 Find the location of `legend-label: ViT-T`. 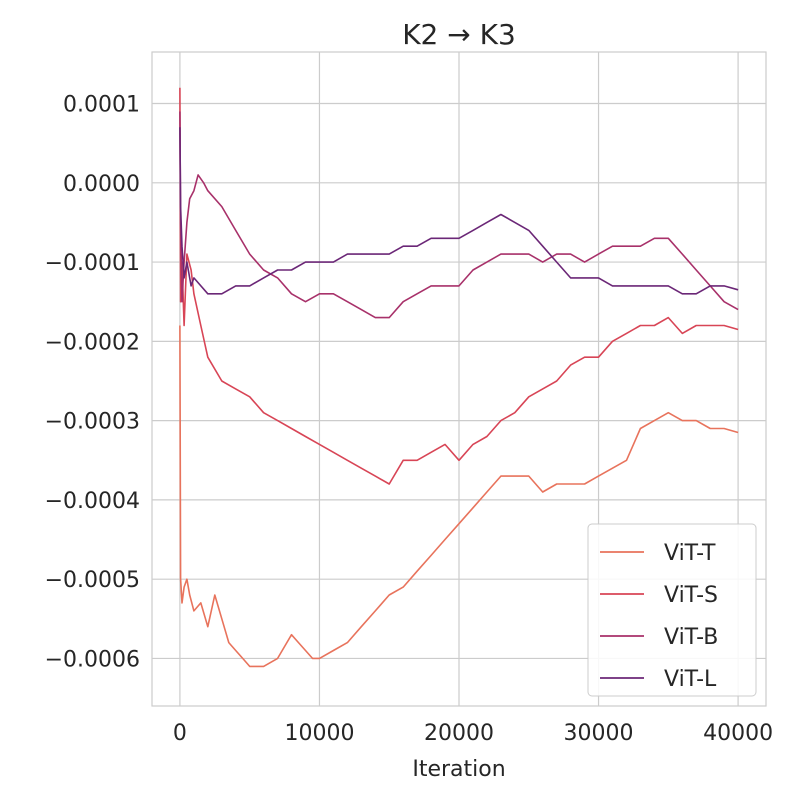

legend-label: ViT-T is located at coordinates (690, 553).